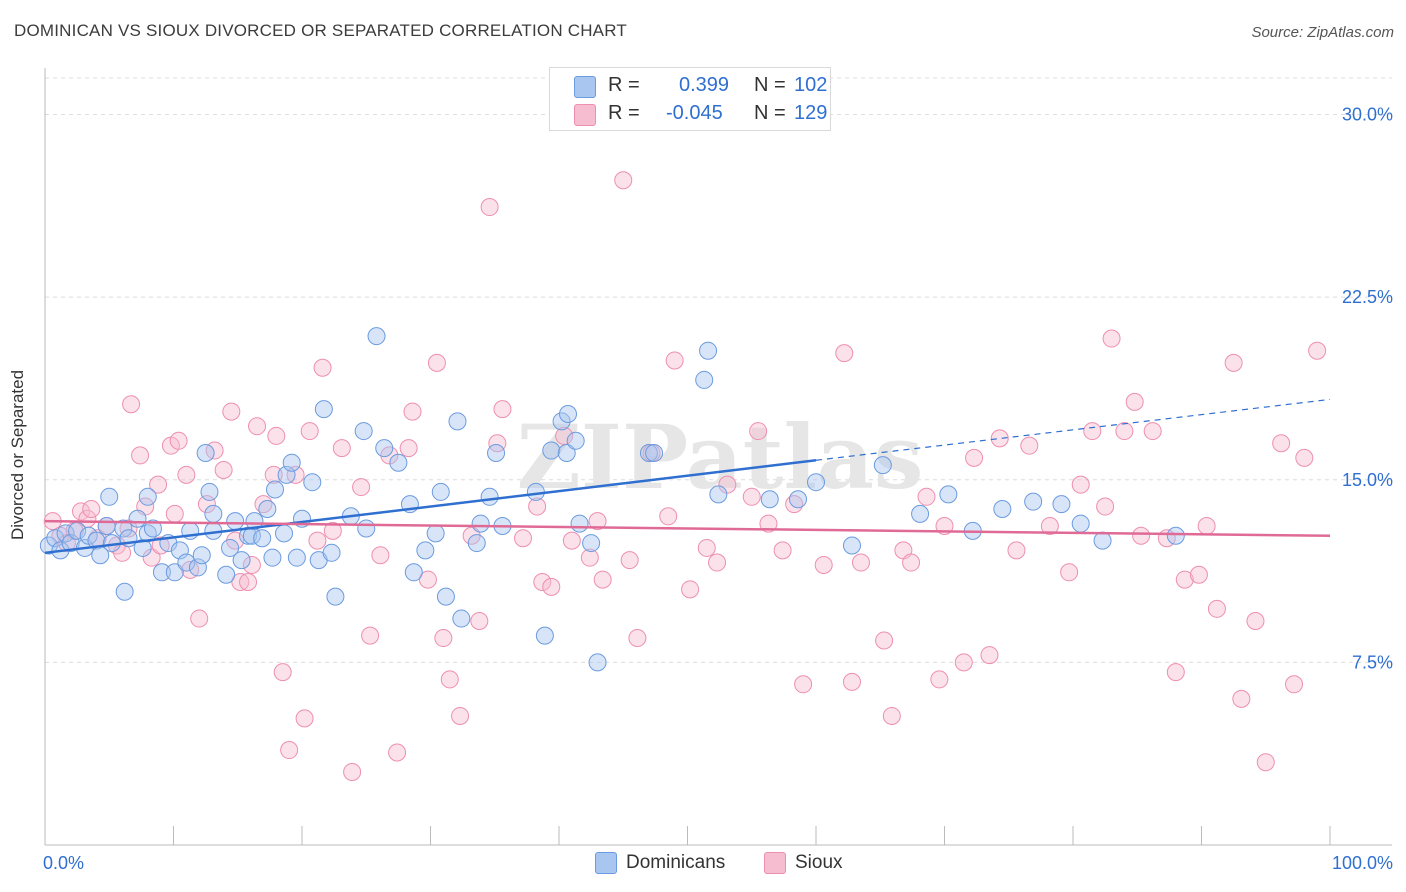  Describe the element at coordinates (624, 85) in the screenshot. I see `legend-r-label: R =` at that location.